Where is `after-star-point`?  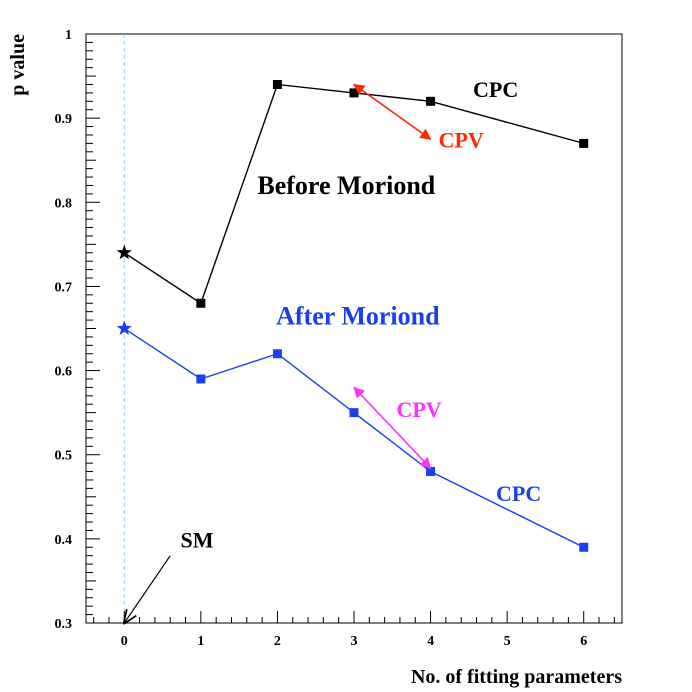
after-star-point is located at coordinates (124, 327).